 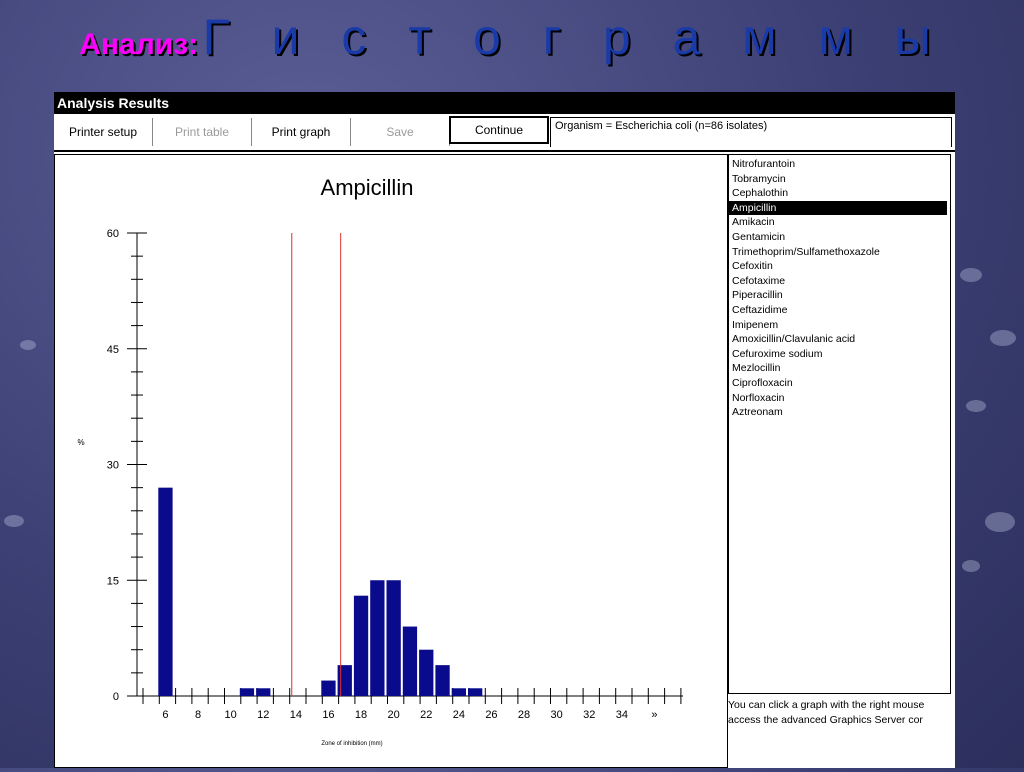 I want to click on y-tick-labels: 0 15 30 45 60, so click(x=113, y=465).